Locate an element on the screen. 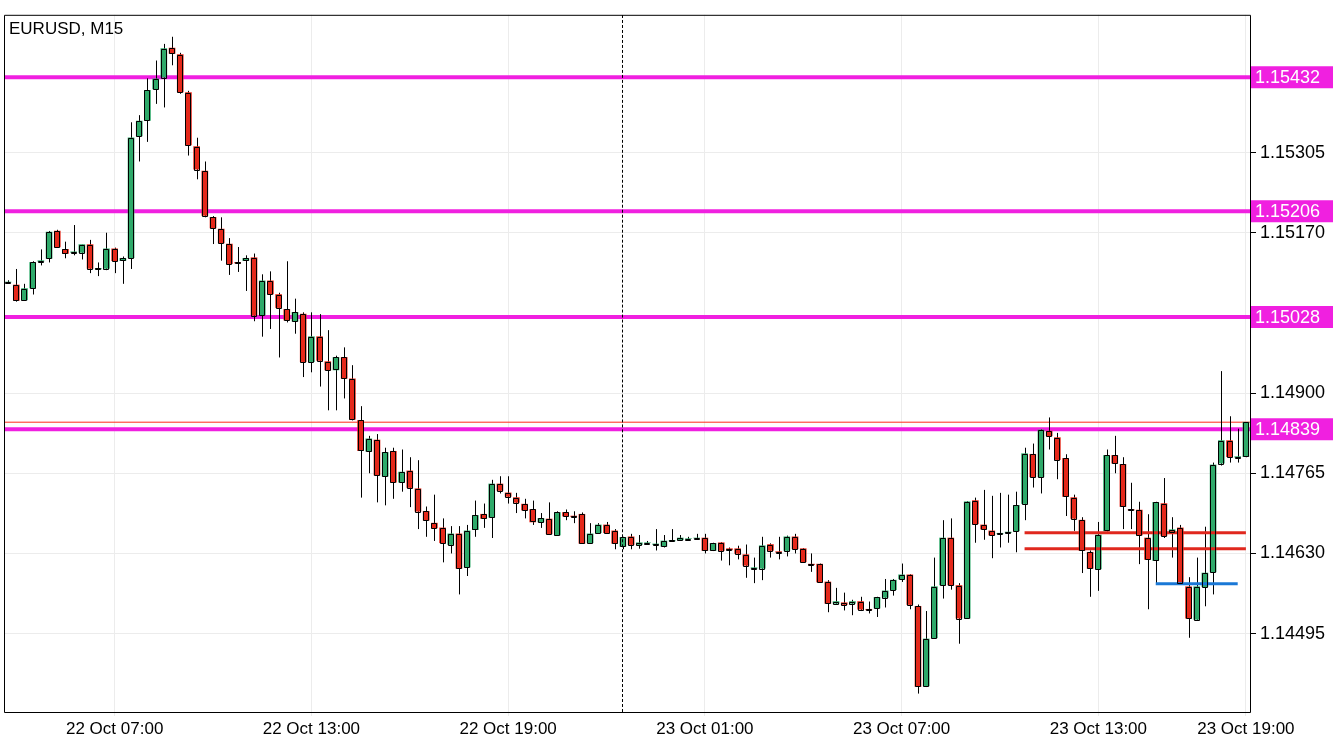 This screenshot has width=1334, height=750. x-tick-label: 22 Oct 07:00 is located at coordinates (114, 728).